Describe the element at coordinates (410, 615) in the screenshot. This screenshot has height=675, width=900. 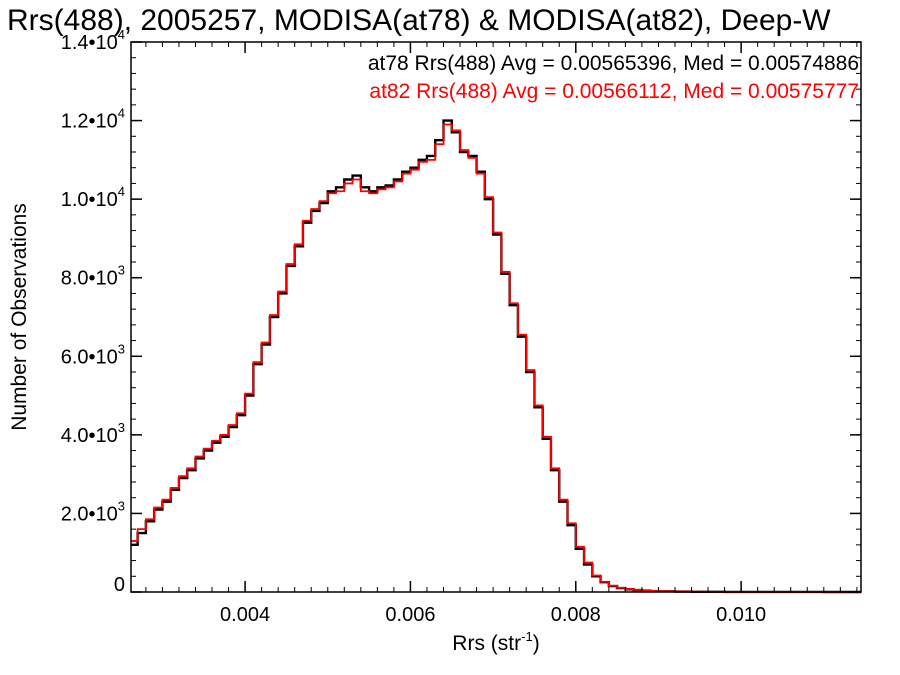
I see `x-tick-label: 0.006` at that location.